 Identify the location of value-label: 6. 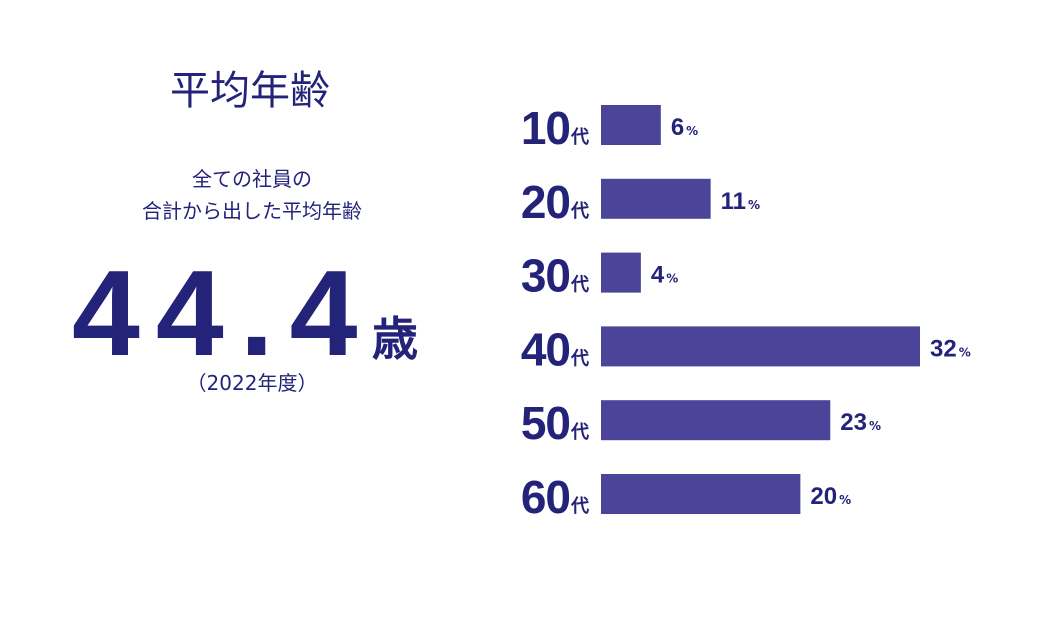
(677, 127).